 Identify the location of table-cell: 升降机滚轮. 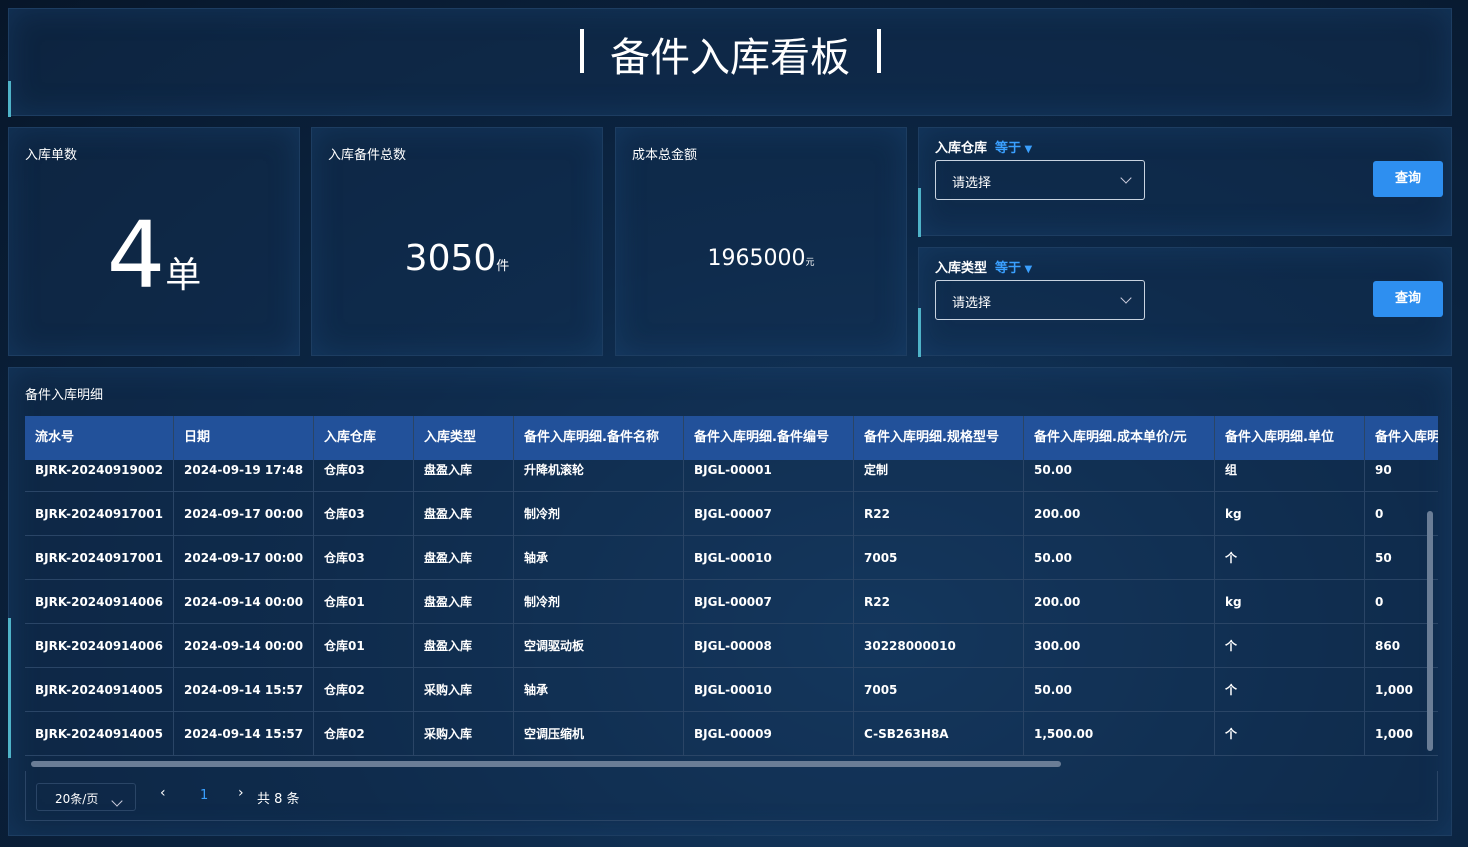
(599, 476).